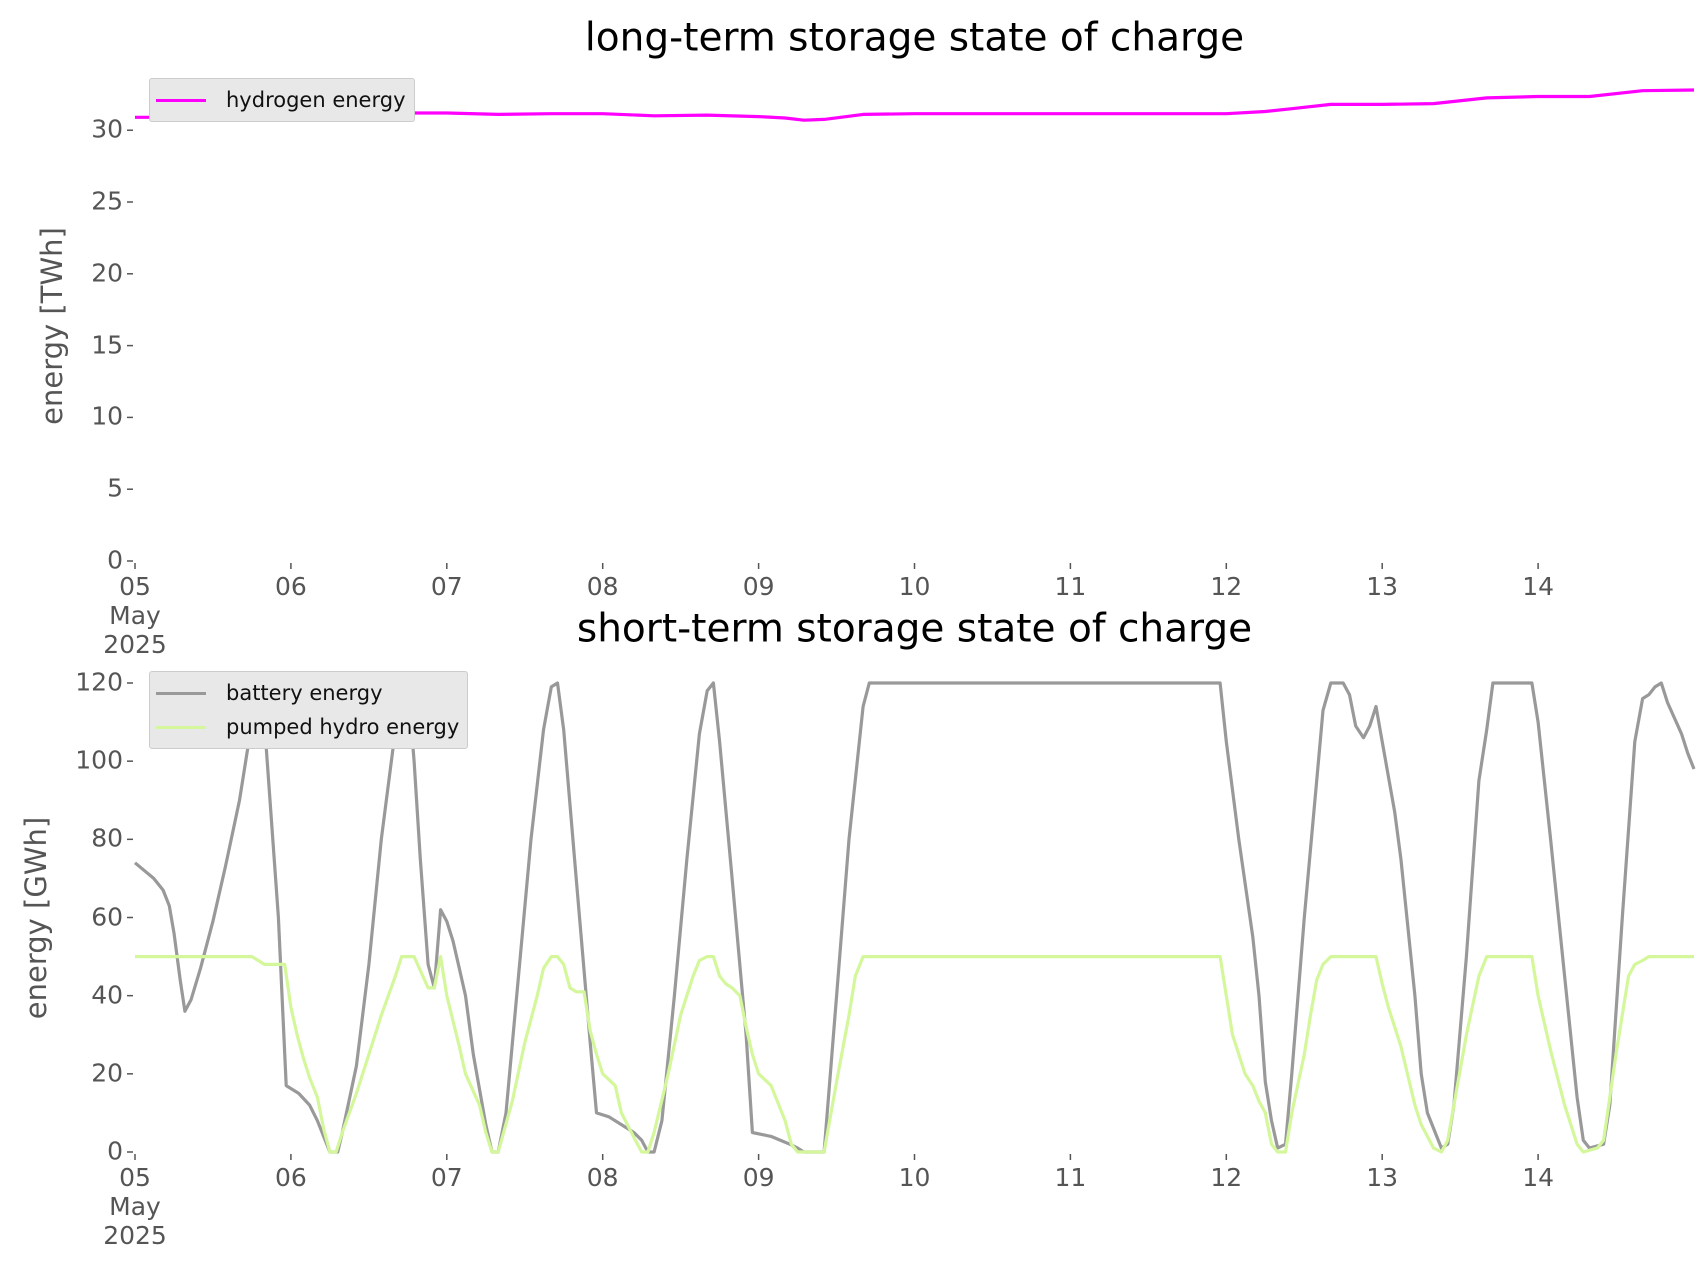 The height and width of the screenshot is (1277, 1706). Describe the element at coordinates (107, 995) in the screenshot. I see `y-tick-label: 40` at that location.